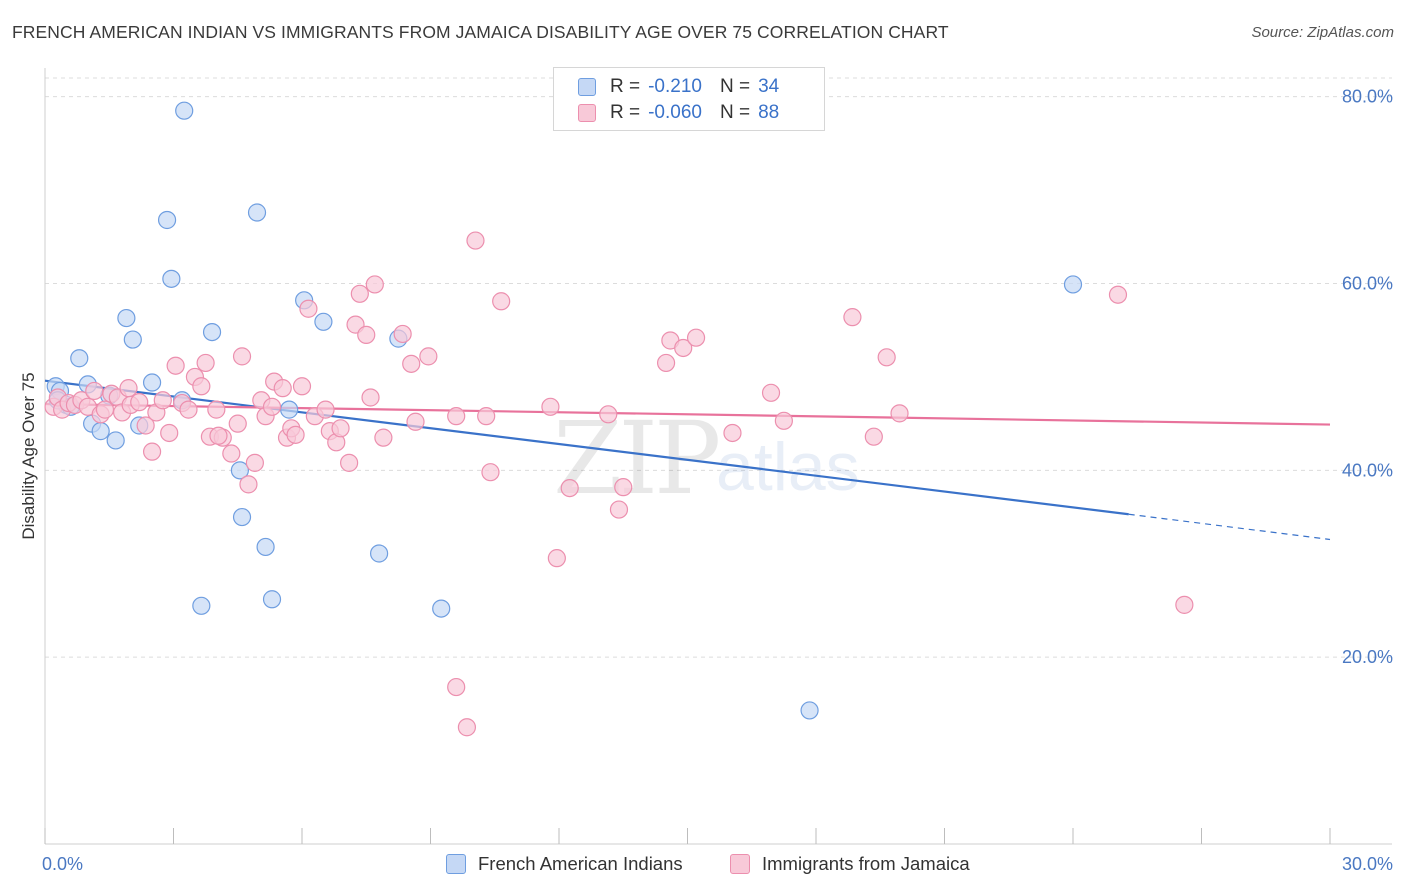 Image resolution: width=1406 pixels, height=892 pixels. What do you see at coordinates (675, 86) in the screenshot?
I see `legend-r-value: -0.210` at bounding box center [675, 86].